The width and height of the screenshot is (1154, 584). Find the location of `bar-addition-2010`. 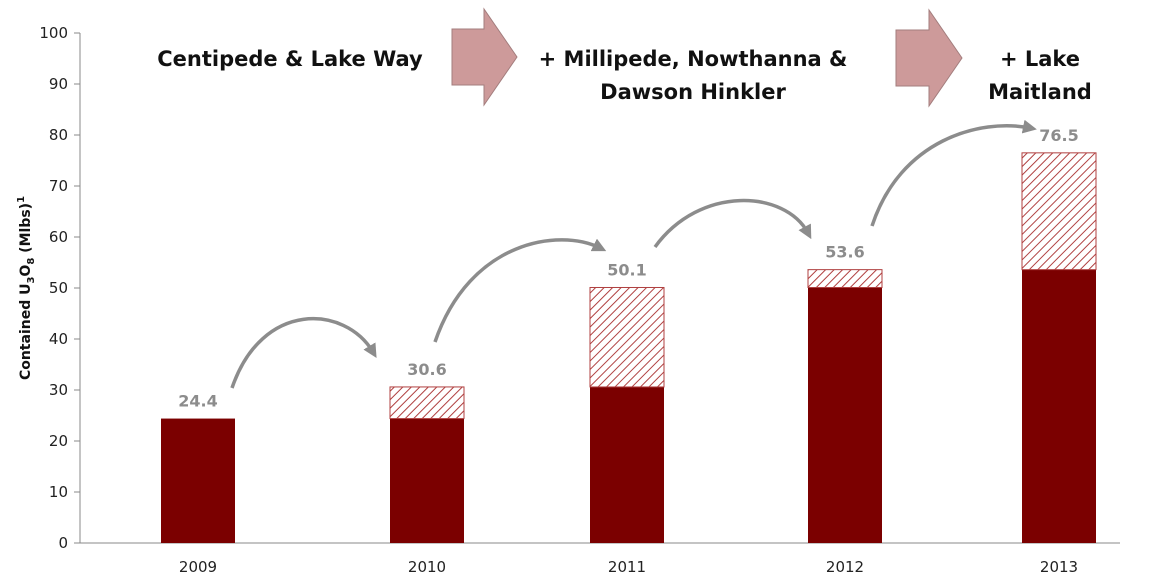

bar-addition-2010 is located at coordinates (427, 403).